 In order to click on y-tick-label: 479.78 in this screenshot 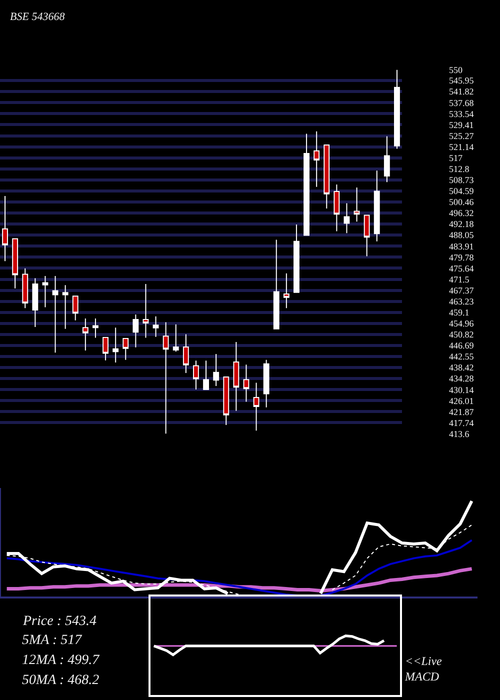, I will do `click(461, 257)`.